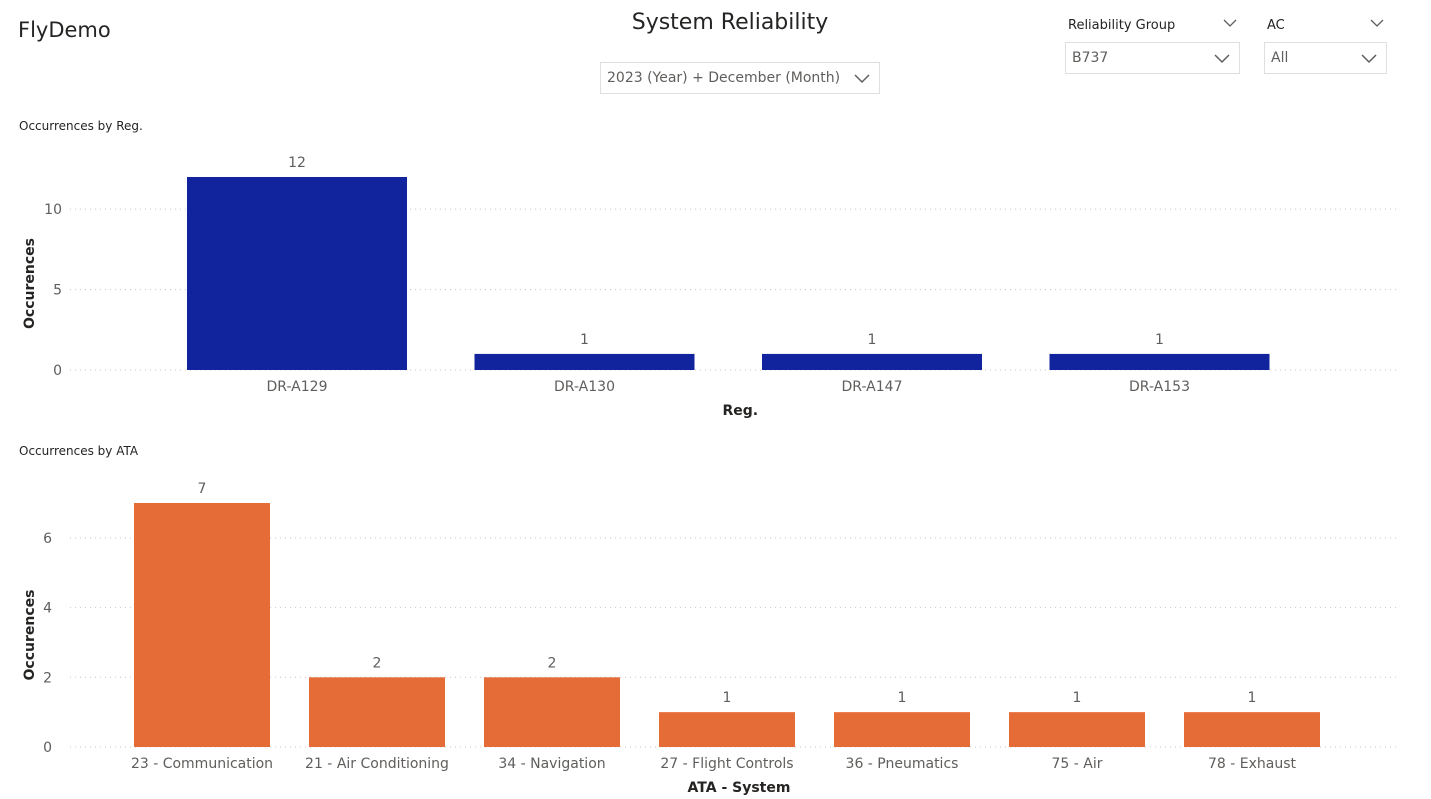 This screenshot has height=799, width=1431. What do you see at coordinates (1378, 24) in the screenshot?
I see `ac-header-chevron-icon` at bounding box center [1378, 24].